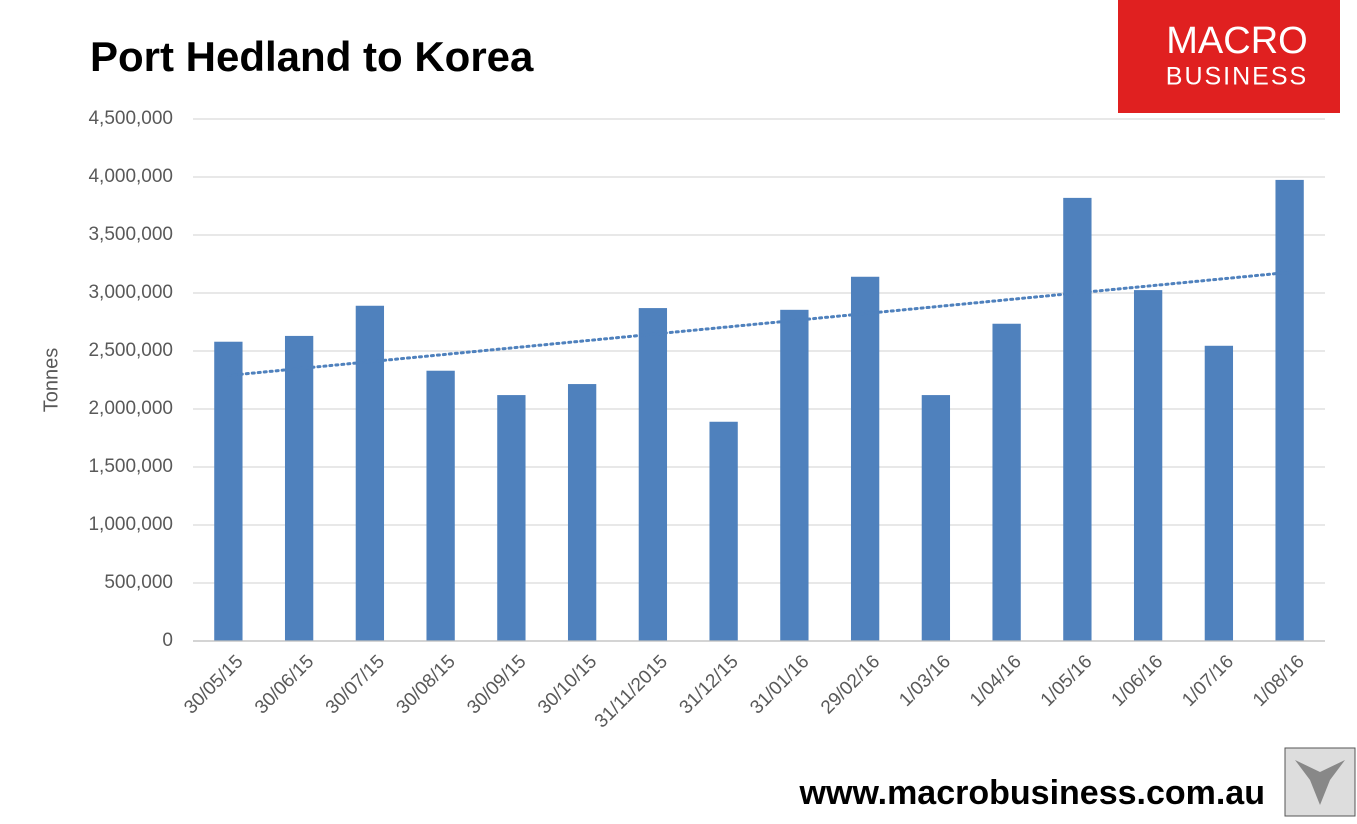 The height and width of the screenshot is (824, 1357). What do you see at coordinates (130, 524) in the screenshot?
I see `y-tick-label: 1,000,000` at bounding box center [130, 524].